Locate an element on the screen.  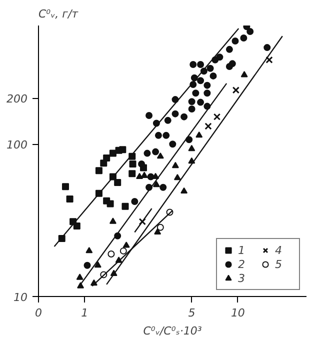
x-tick-label: 10 is located at coordinates (237, 313).